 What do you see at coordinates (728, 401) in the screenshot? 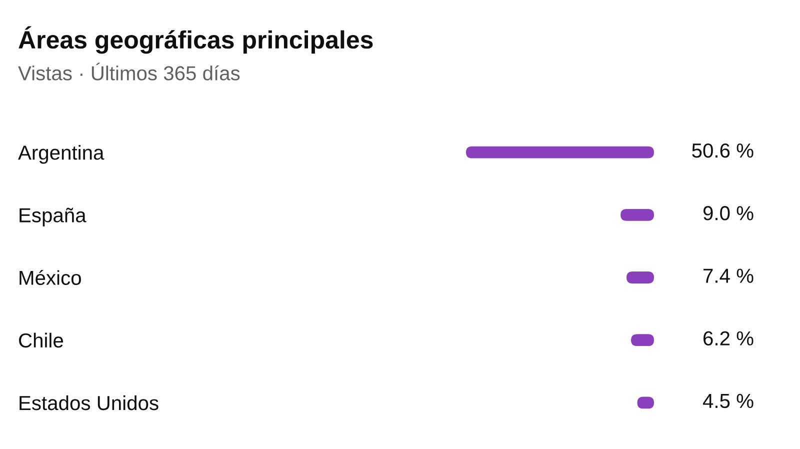
I see `data-label: 4.5 %` at bounding box center [728, 401].